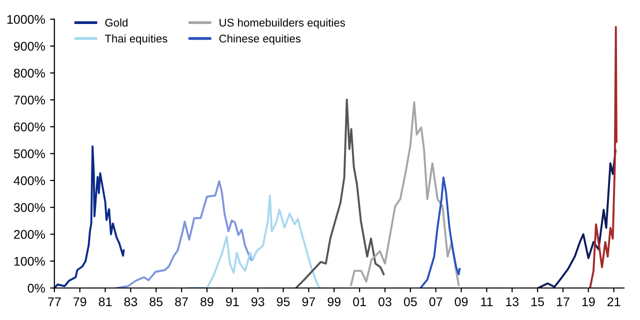  Describe the element at coordinates (334, 301) in the screenshot. I see `x-tick-label: 99` at that location.